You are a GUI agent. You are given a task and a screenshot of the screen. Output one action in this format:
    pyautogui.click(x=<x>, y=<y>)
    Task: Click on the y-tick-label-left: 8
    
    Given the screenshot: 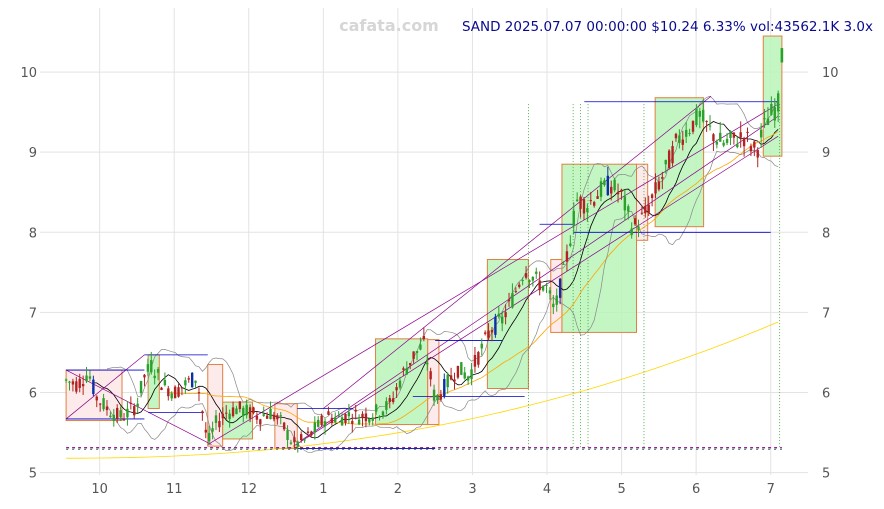 What is the action you would take?
    pyautogui.click(x=33, y=233)
    